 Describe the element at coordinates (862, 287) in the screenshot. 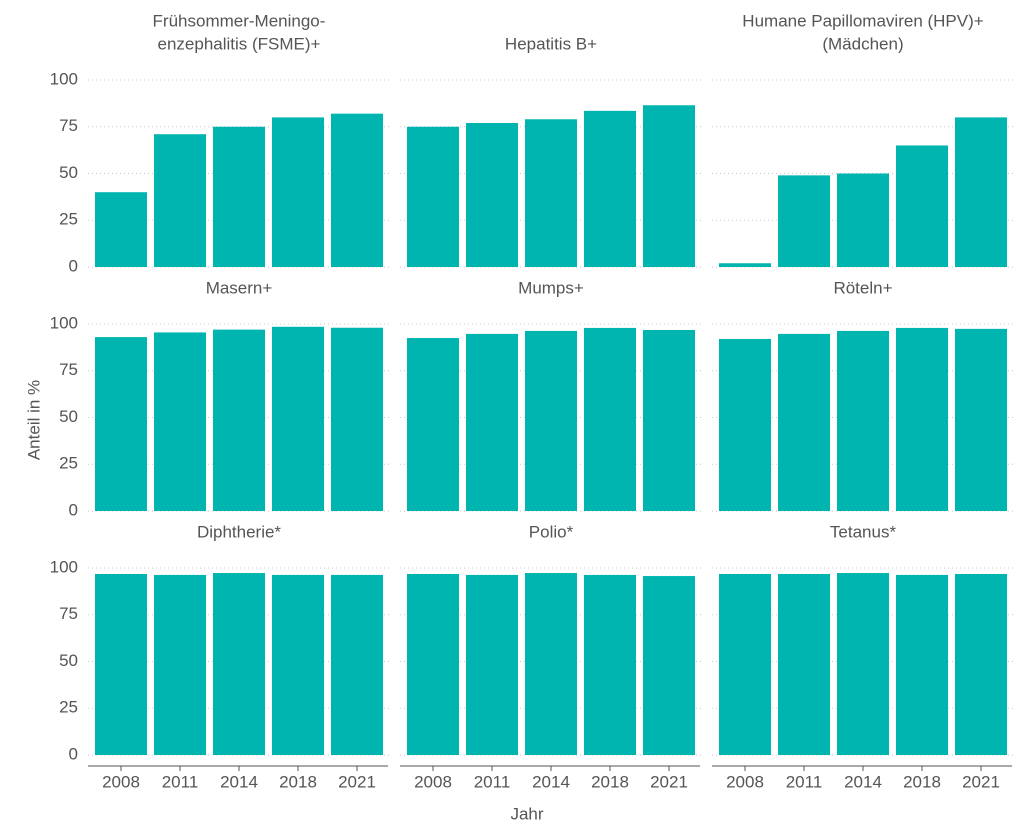

I see `panel-title: Röteln+` at that location.